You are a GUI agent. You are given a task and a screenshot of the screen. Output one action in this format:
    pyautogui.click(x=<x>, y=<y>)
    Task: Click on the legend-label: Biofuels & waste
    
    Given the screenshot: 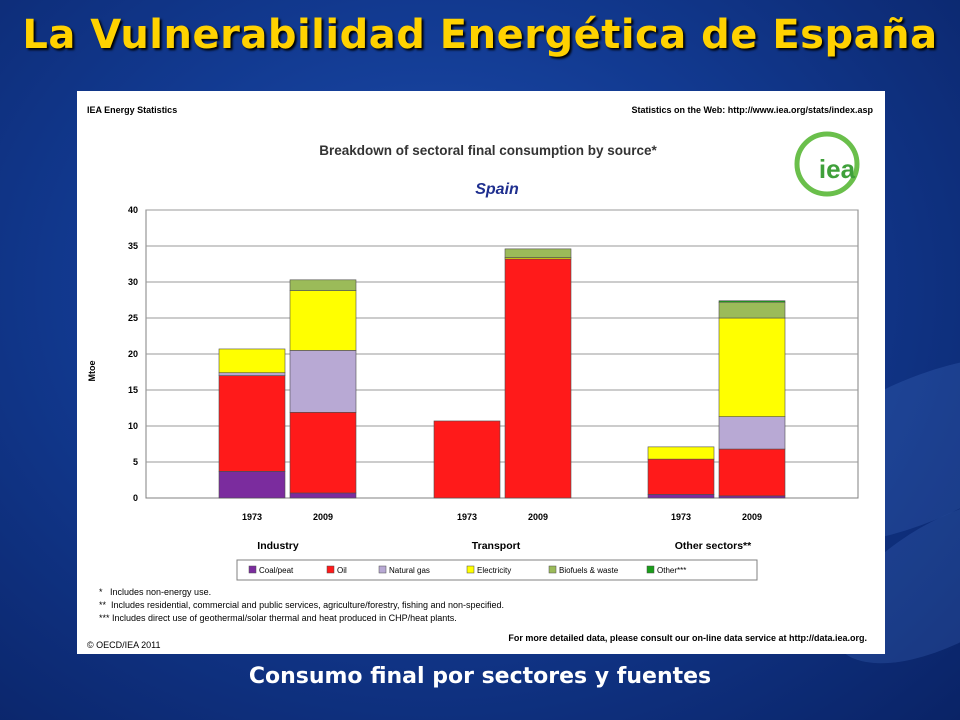 What is the action you would take?
    pyautogui.click(x=589, y=570)
    